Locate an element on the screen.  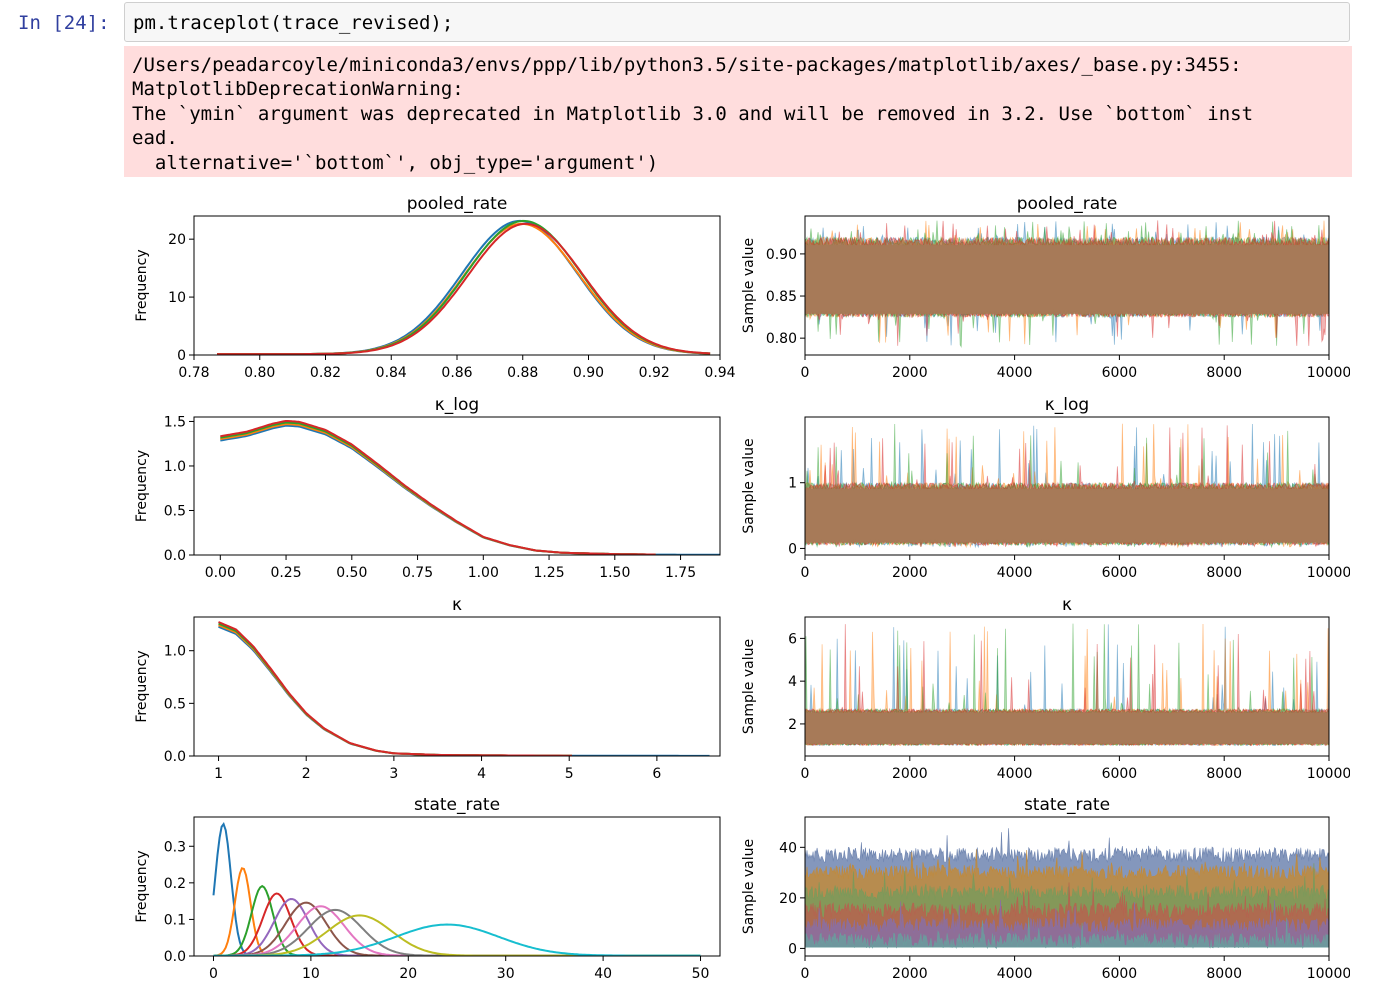
x-tick-label: 1.00 is located at coordinates (483, 573).